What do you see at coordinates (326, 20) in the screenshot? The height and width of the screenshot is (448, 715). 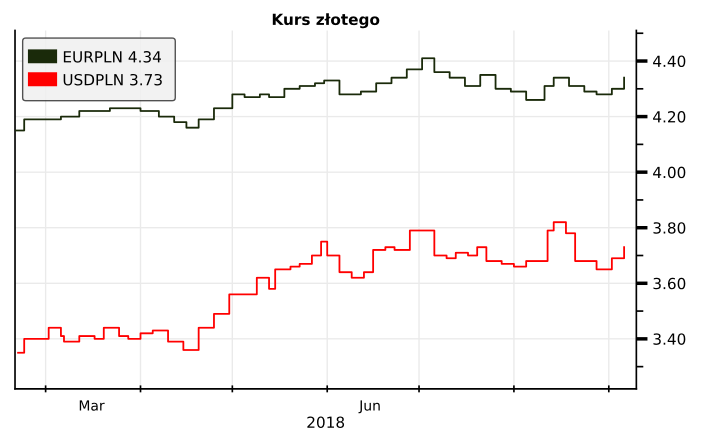 I see `chart-title: Kurs złotego` at bounding box center [326, 20].